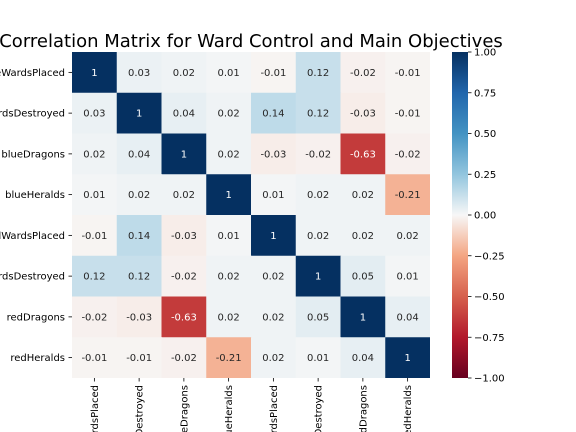 This screenshot has width=576, height=432. Describe the element at coordinates (478, 216) in the screenshot. I see `colorbar: 1.00 0.75 0.50 0.25 0.00 −0.25 −0.50 −0.75 −1.00` at that location.